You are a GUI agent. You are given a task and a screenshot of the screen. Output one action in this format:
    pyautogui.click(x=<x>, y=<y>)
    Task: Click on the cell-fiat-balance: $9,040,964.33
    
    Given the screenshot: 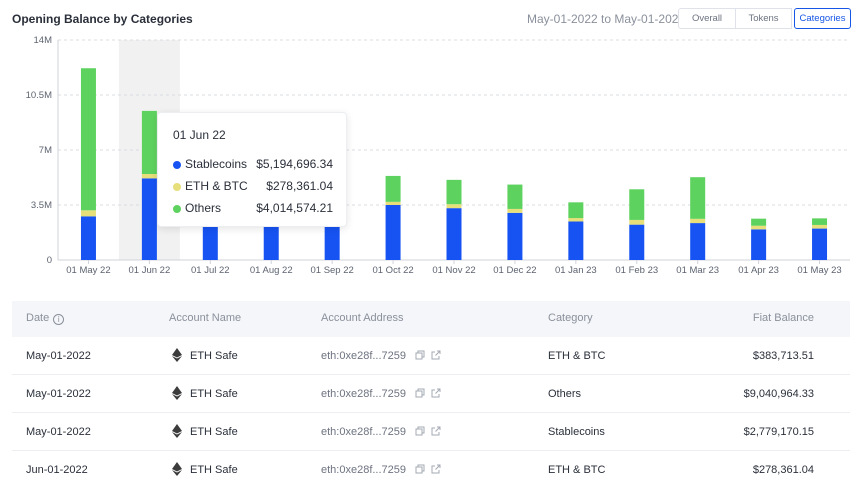 What is the action you would take?
    pyautogui.click(x=778, y=394)
    